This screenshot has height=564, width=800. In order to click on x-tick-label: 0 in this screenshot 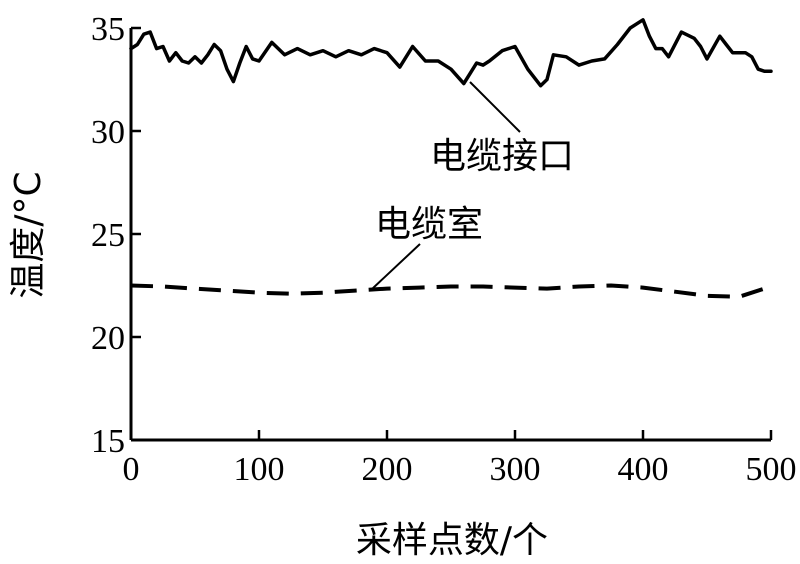, I will do `click(131, 469)`.